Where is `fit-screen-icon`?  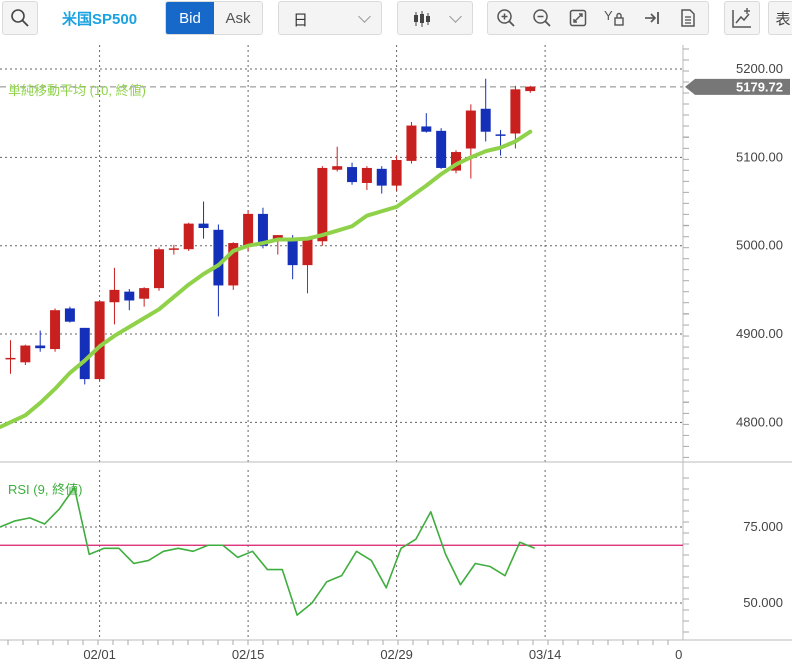
fit-screen-icon is located at coordinates (578, 18).